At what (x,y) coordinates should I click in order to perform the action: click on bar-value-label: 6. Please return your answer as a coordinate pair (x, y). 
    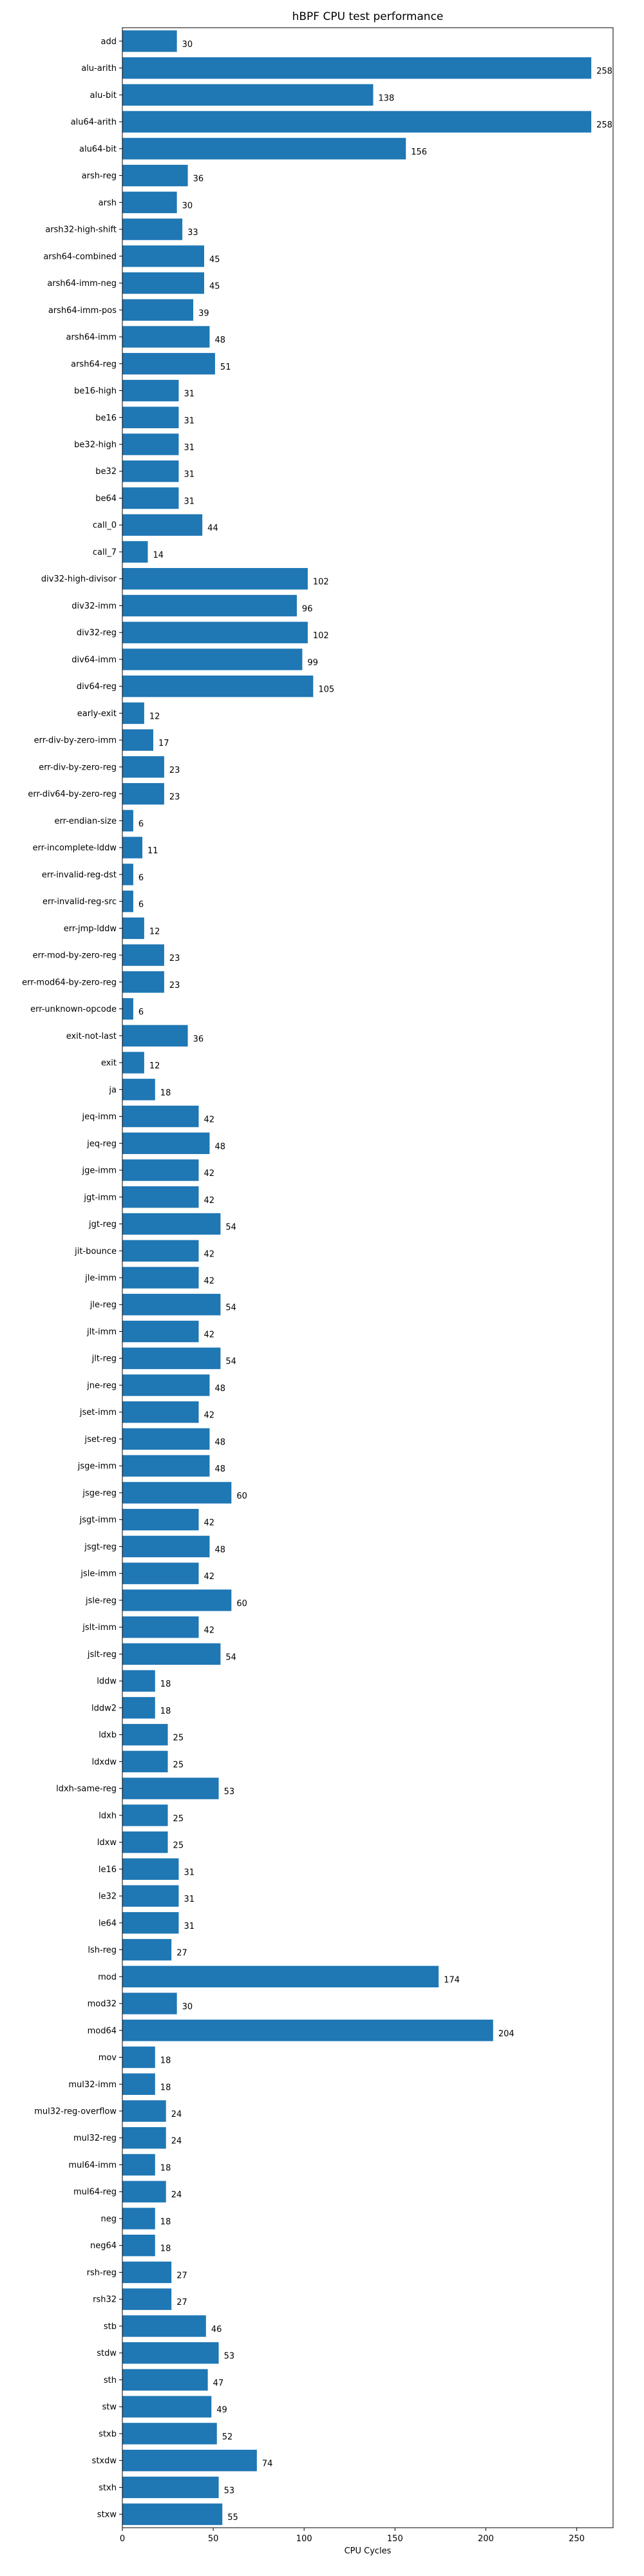
    Looking at the image, I should click on (141, 878).